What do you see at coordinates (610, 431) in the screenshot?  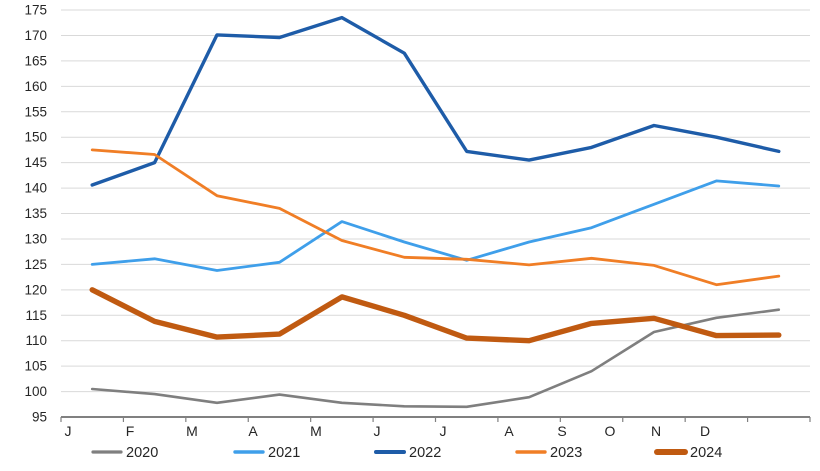 I see `x-axis-label-9: O` at bounding box center [610, 431].